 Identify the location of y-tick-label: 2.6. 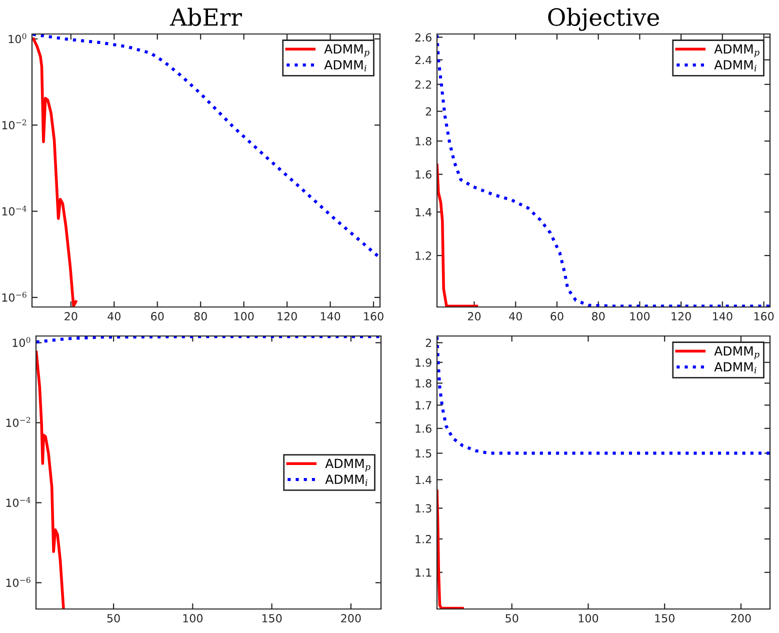
(423, 37).